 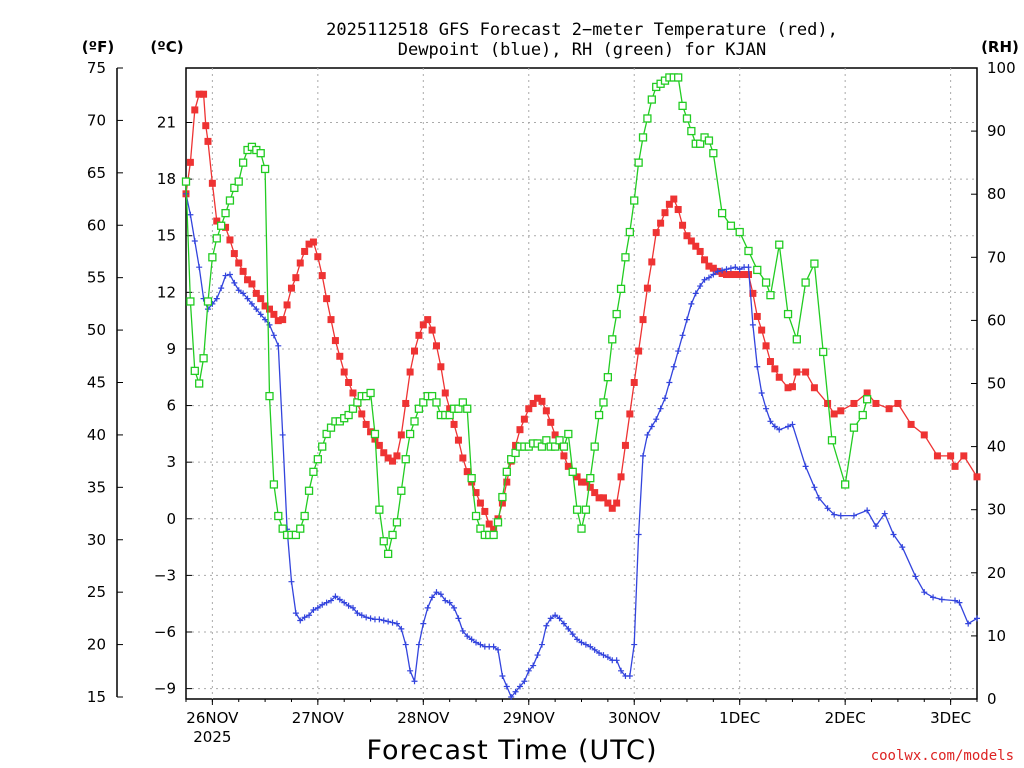 I want to click on fahrenheit-tick-label: 55, so click(x=96, y=278).